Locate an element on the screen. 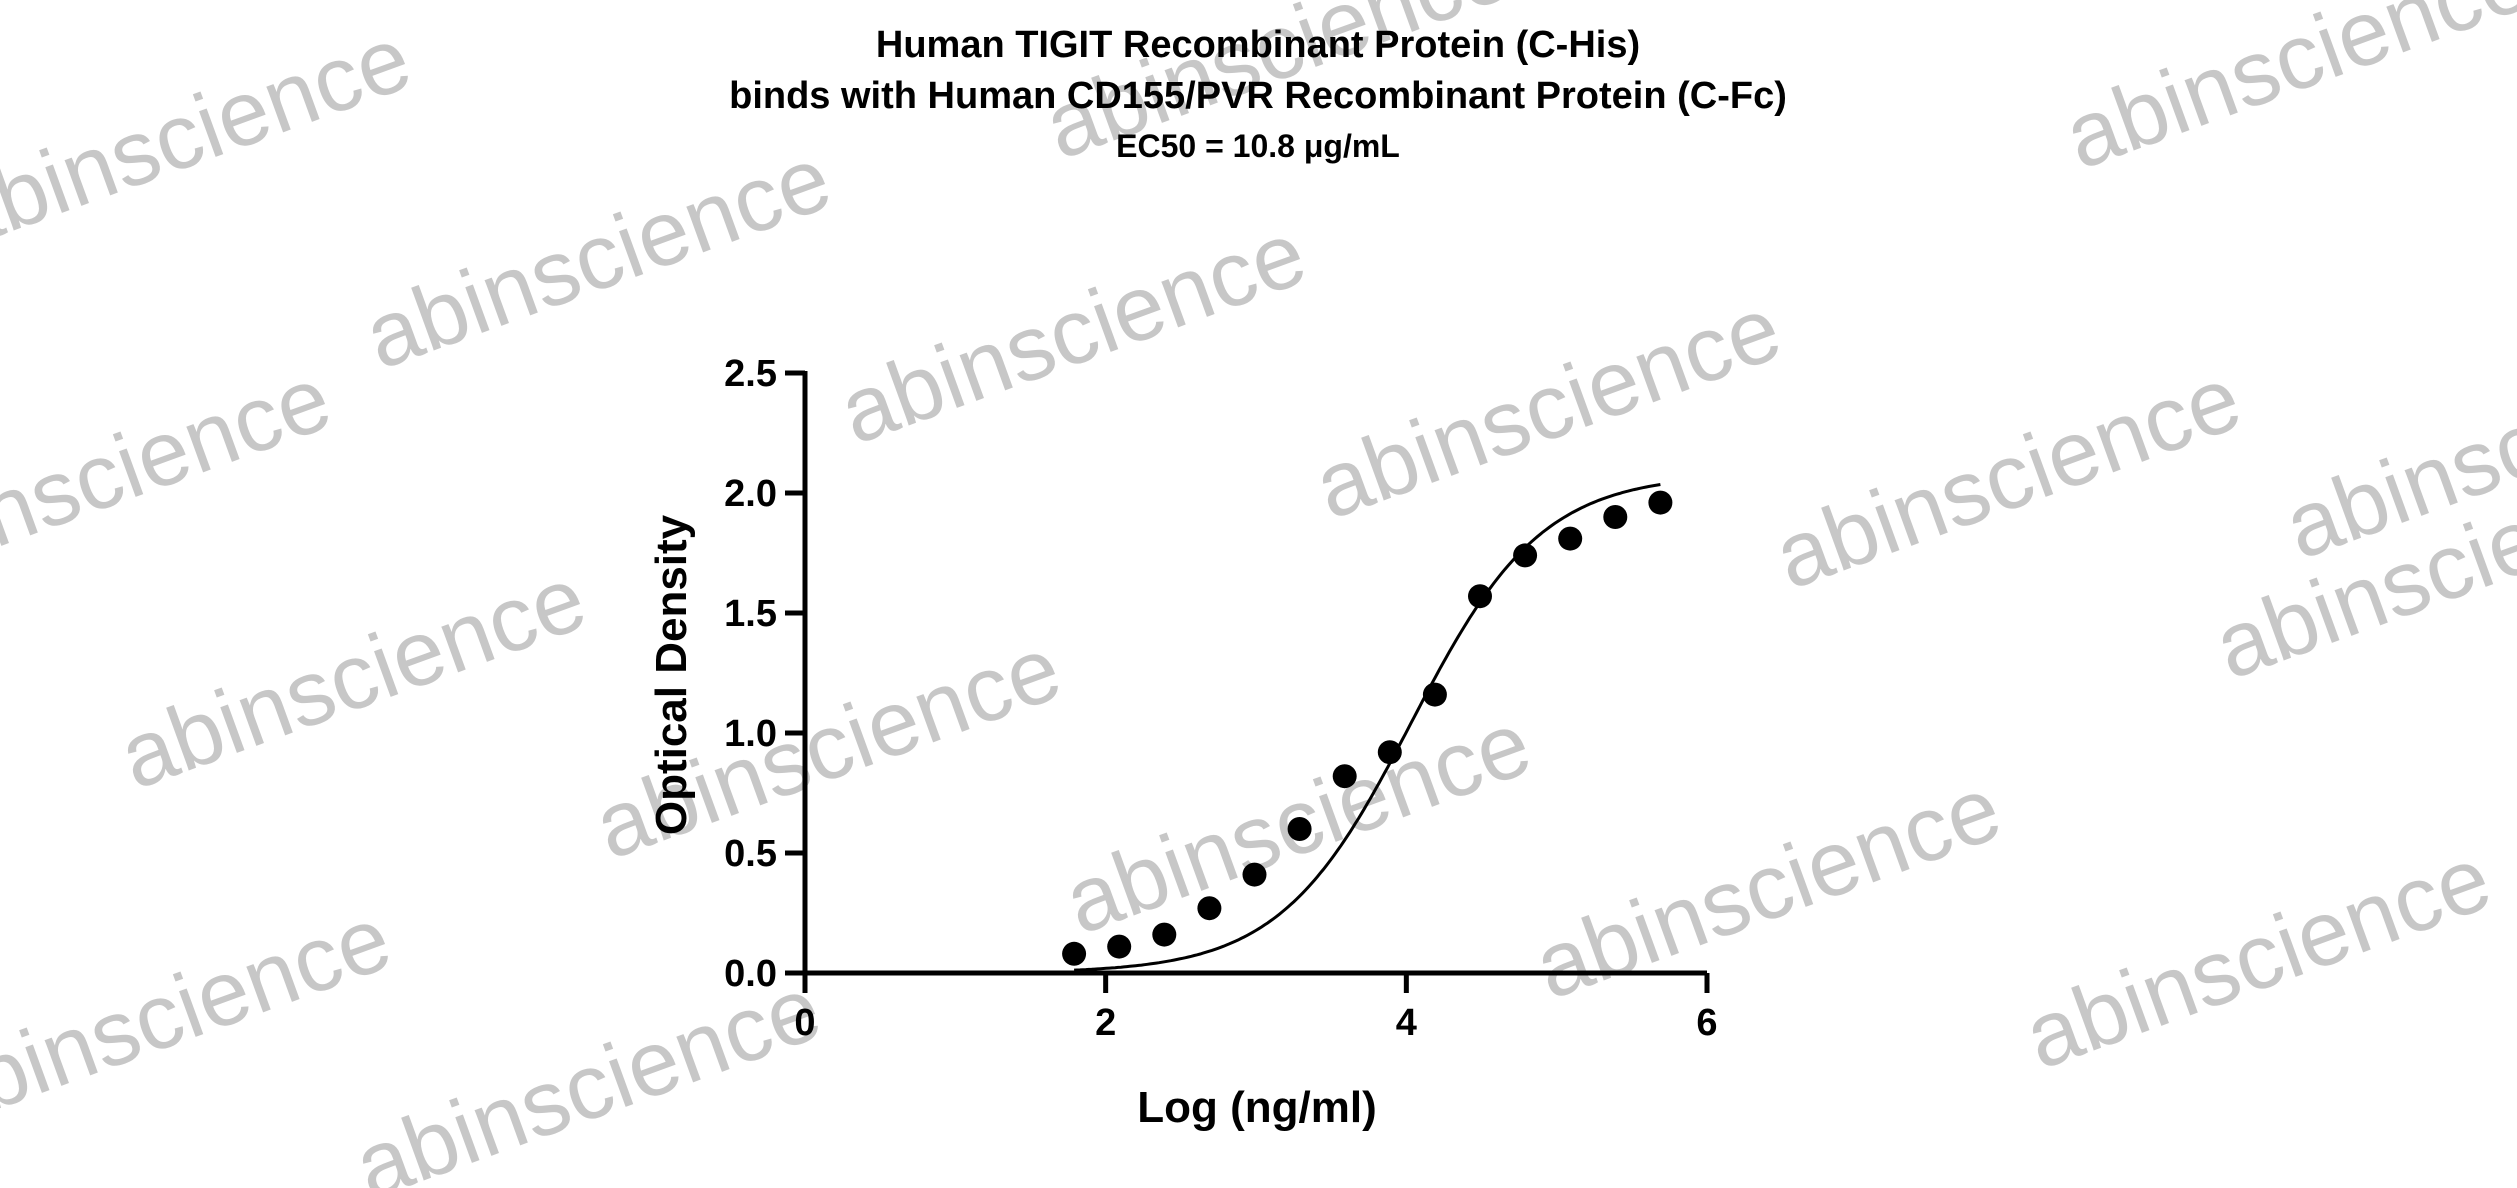  x-tick-label: 2 is located at coordinates (1105, 1023).